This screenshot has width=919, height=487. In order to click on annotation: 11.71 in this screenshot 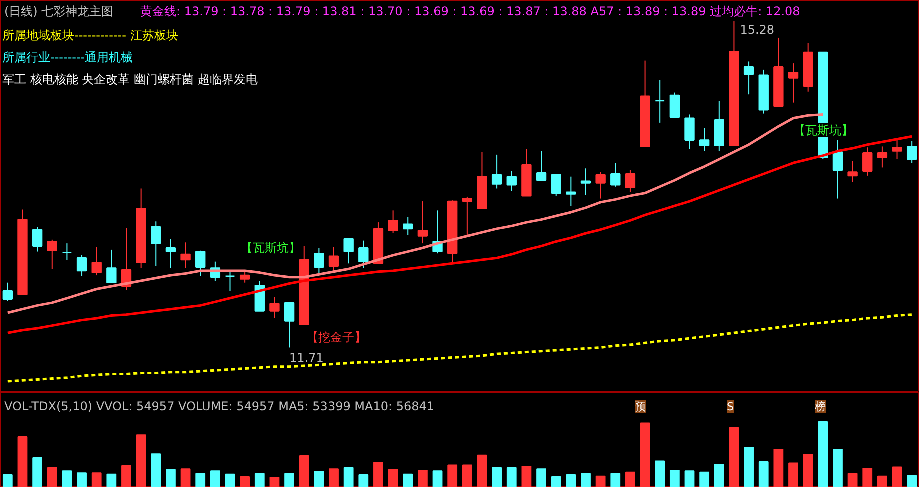, I will do `click(307, 358)`.